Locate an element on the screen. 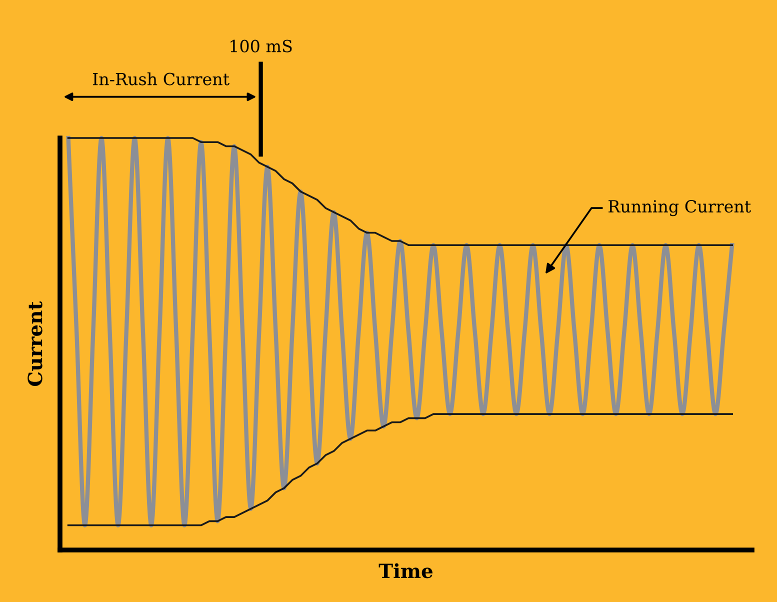  text: 100 mS is located at coordinates (261, 46).